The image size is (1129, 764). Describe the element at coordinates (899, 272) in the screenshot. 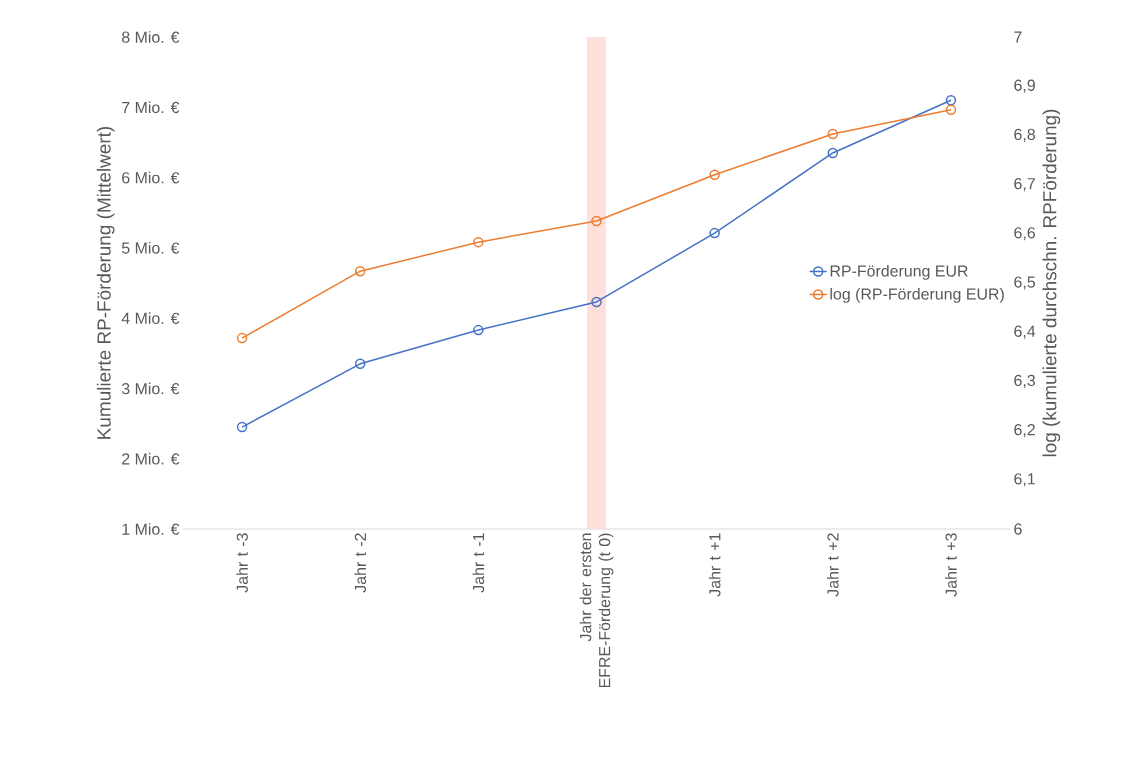

I see `legend-label: RP-Förderung EUR` at that location.